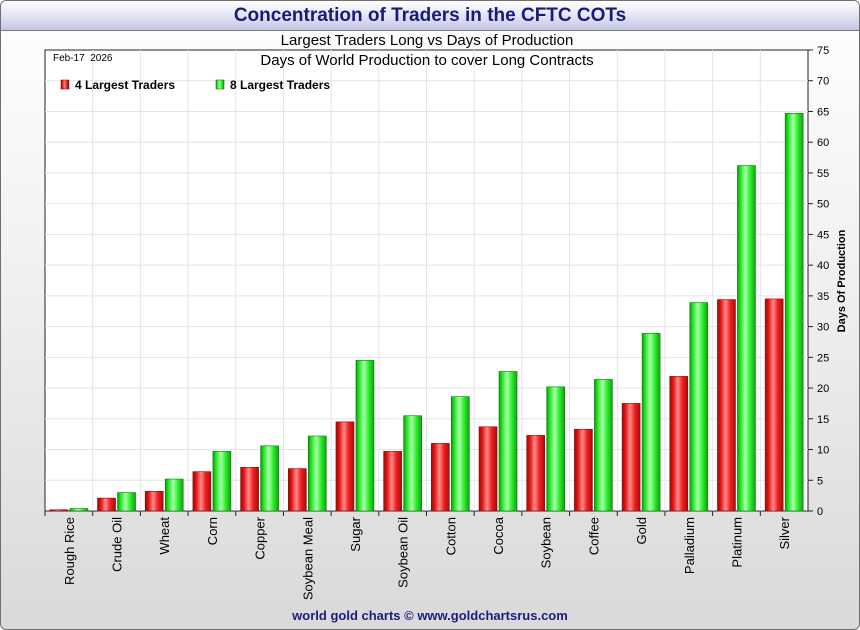 Image resolution: width=860 pixels, height=630 pixels. I want to click on bar-8-largest-crude-oil, so click(126, 502).